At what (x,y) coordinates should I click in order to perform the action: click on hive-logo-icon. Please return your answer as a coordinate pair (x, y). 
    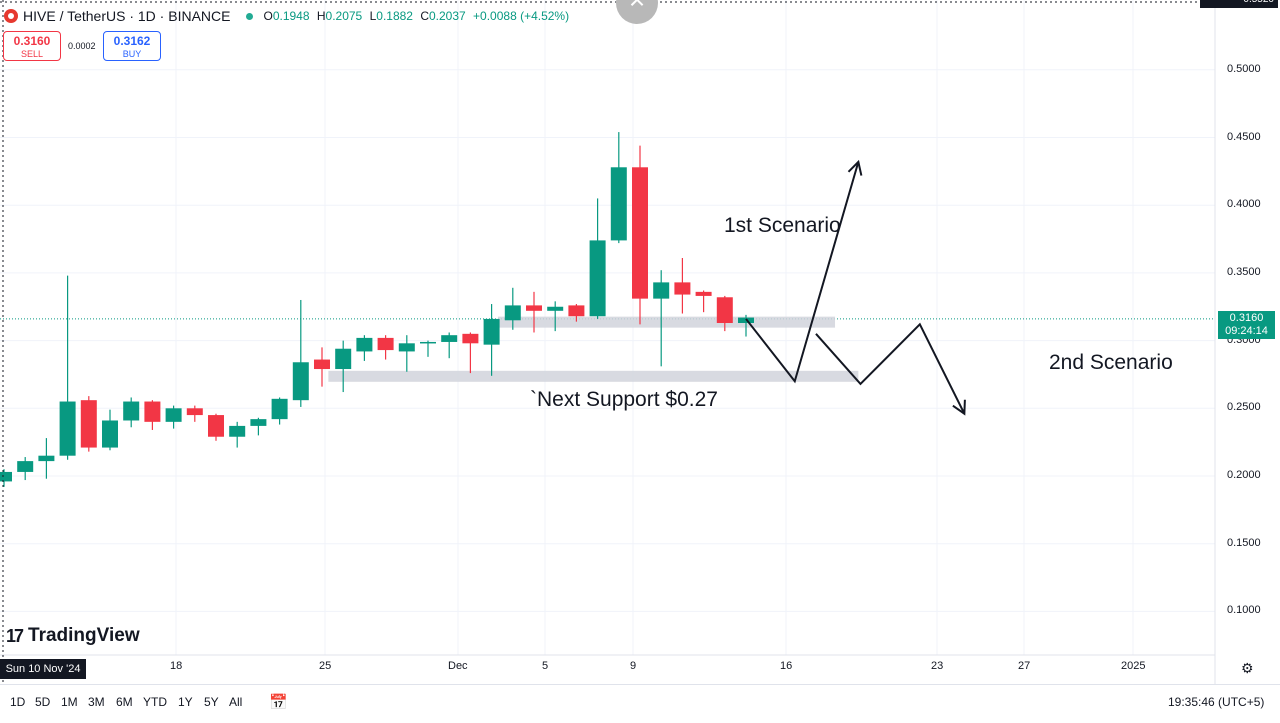
    Looking at the image, I should click on (11, 16).